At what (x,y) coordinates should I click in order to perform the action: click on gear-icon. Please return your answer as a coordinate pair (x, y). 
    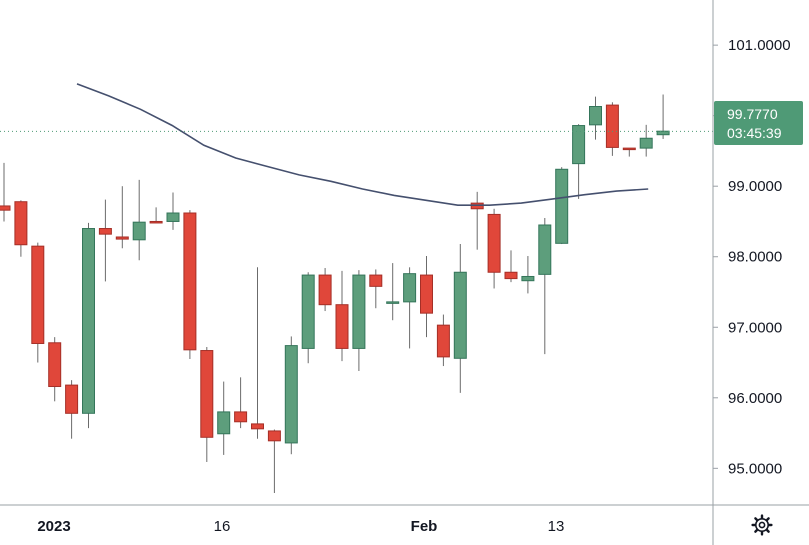
    Looking at the image, I should click on (762, 525).